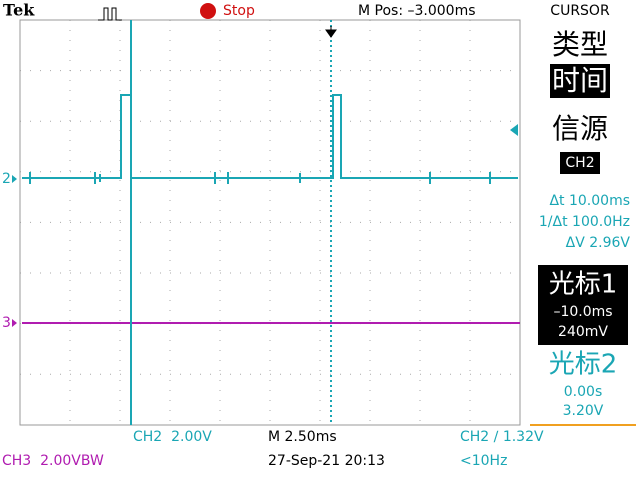 Image resolution: width=640 pixels, height=480 pixels. I want to click on source-value-box, so click(580, 163).